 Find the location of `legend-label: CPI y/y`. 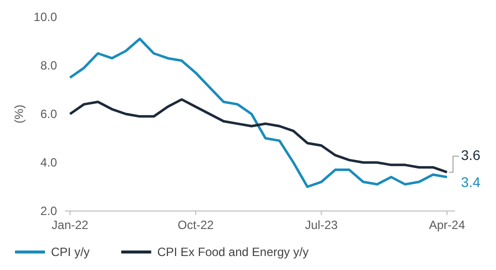

legend-label: CPI y/y is located at coordinates (70, 252).